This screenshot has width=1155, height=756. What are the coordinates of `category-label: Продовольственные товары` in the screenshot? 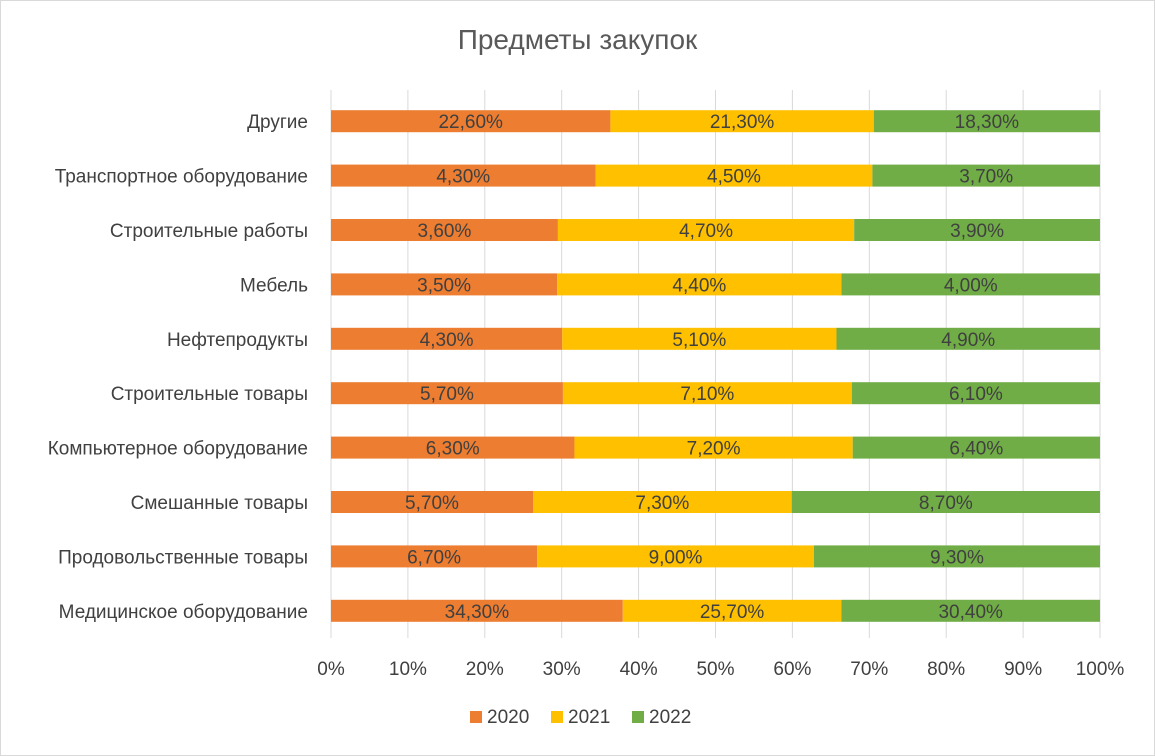 It's located at (183, 557).